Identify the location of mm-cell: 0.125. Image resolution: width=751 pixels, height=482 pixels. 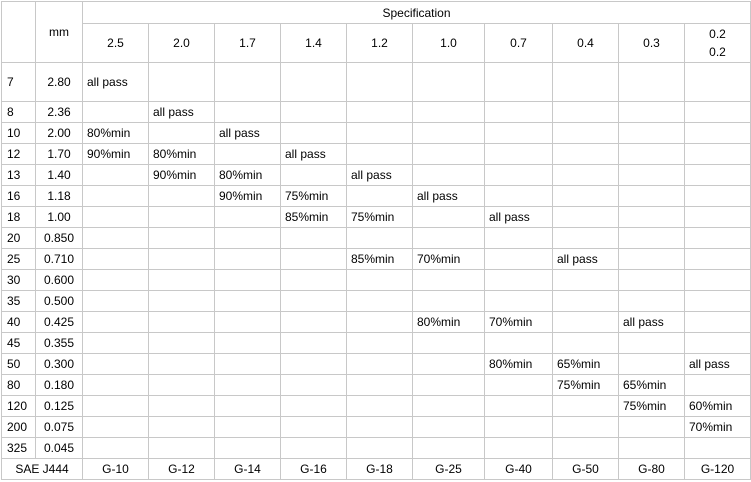
(59, 406).